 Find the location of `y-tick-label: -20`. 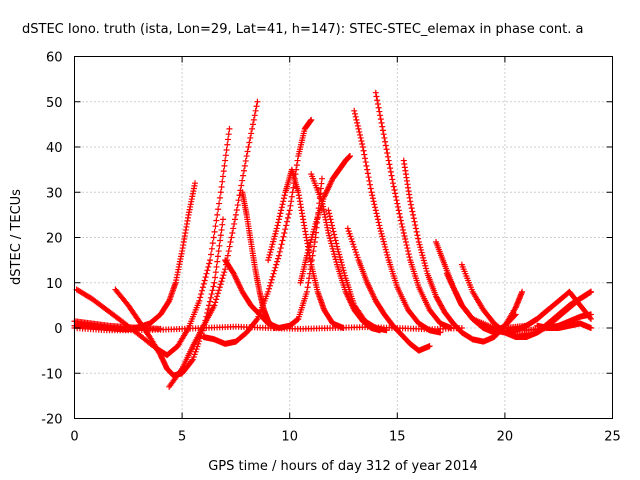

y-tick-label: -20 is located at coordinates (51, 420).